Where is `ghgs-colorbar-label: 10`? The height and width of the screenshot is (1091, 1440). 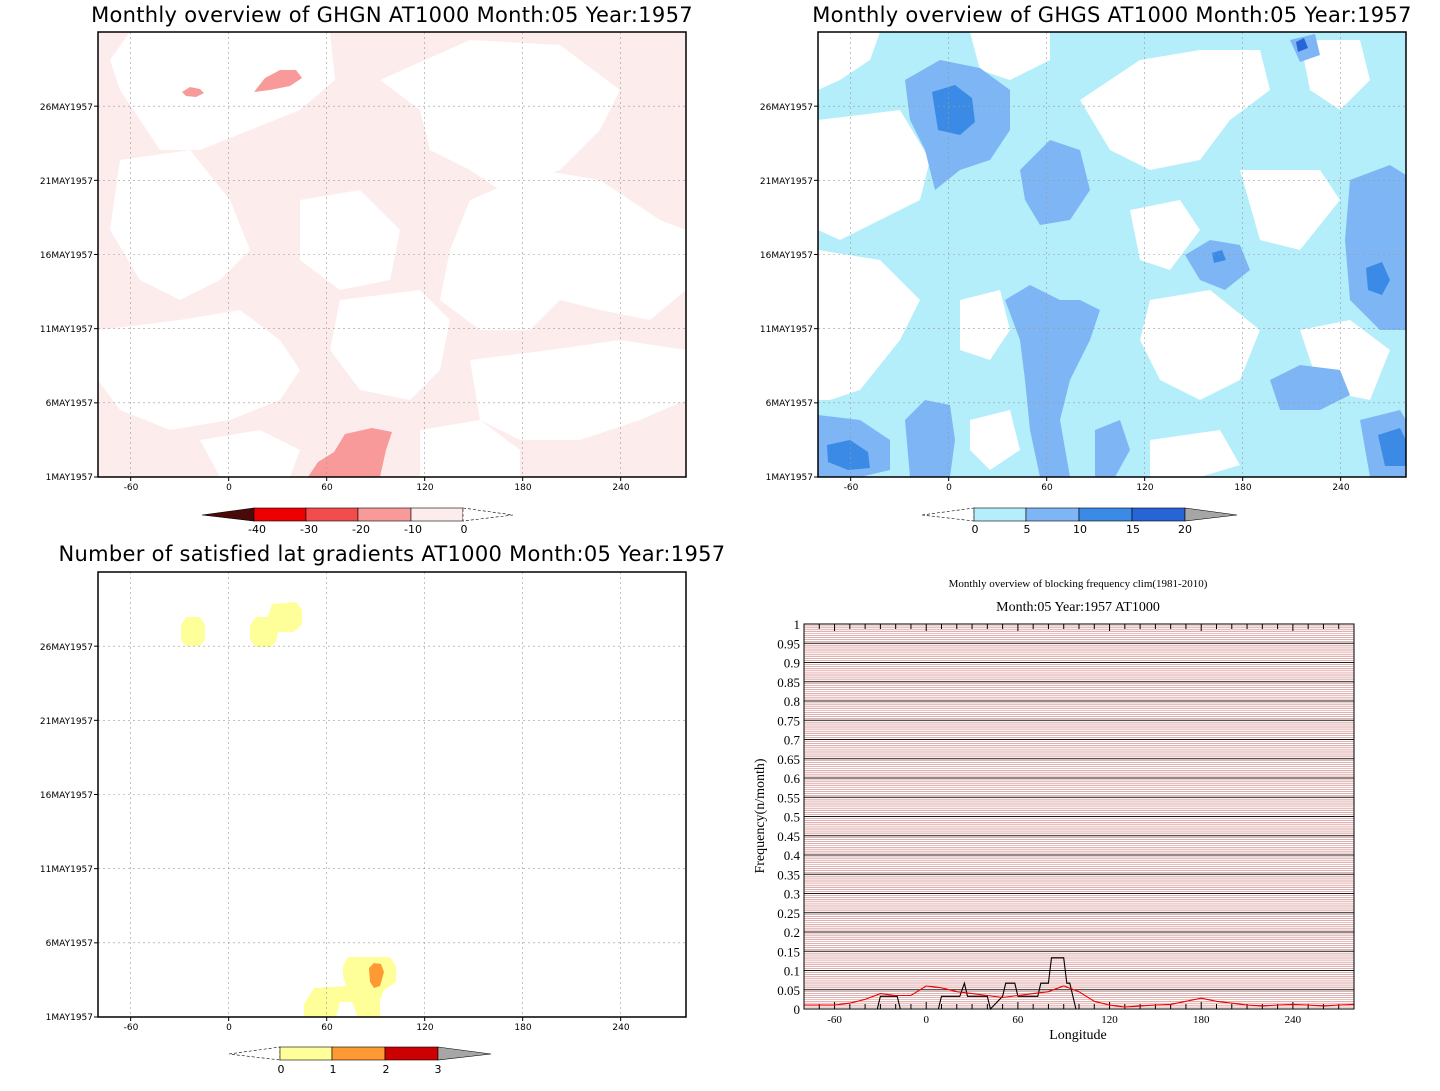 ghgs-colorbar-label: 10 is located at coordinates (1080, 529).